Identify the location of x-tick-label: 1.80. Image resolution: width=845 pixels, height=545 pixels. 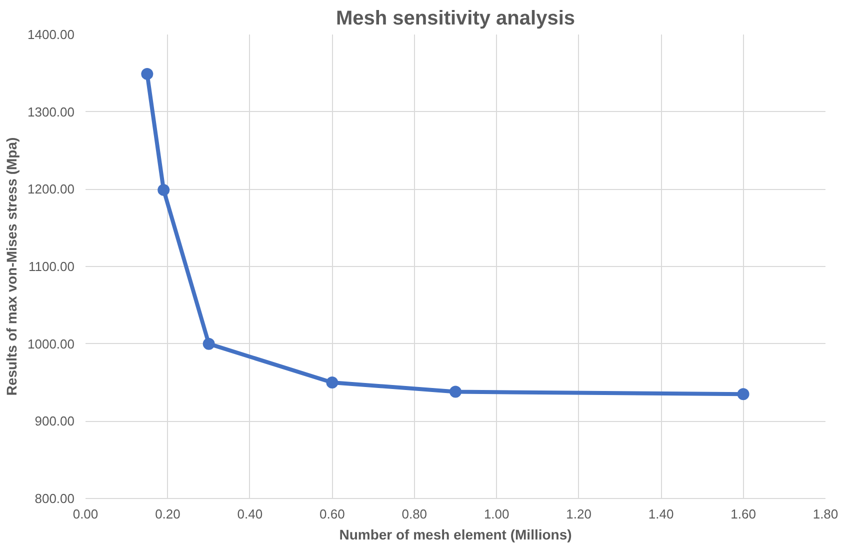
(825, 514).